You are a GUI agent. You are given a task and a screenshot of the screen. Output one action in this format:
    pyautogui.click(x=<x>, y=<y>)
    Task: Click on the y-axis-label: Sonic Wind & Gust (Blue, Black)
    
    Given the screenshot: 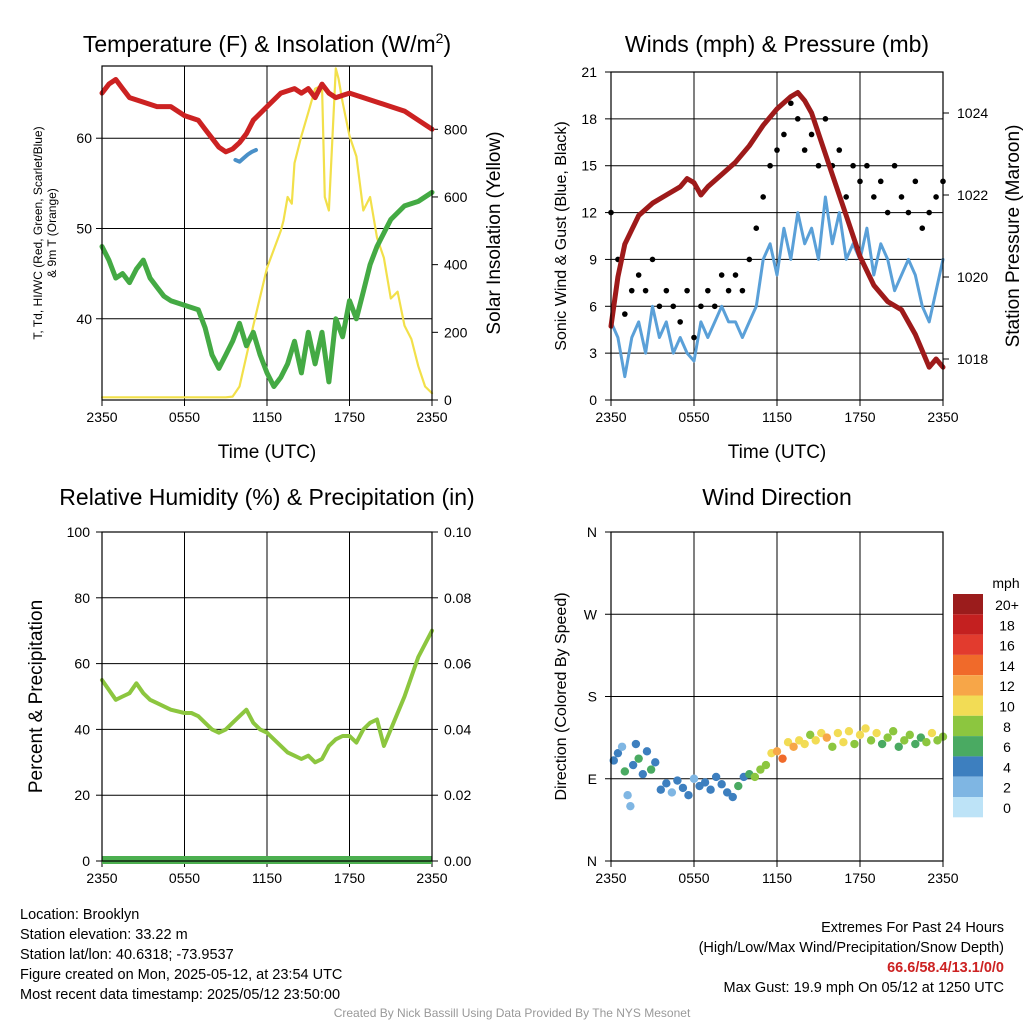 What is the action you would take?
    pyautogui.click(x=561, y=235)
    